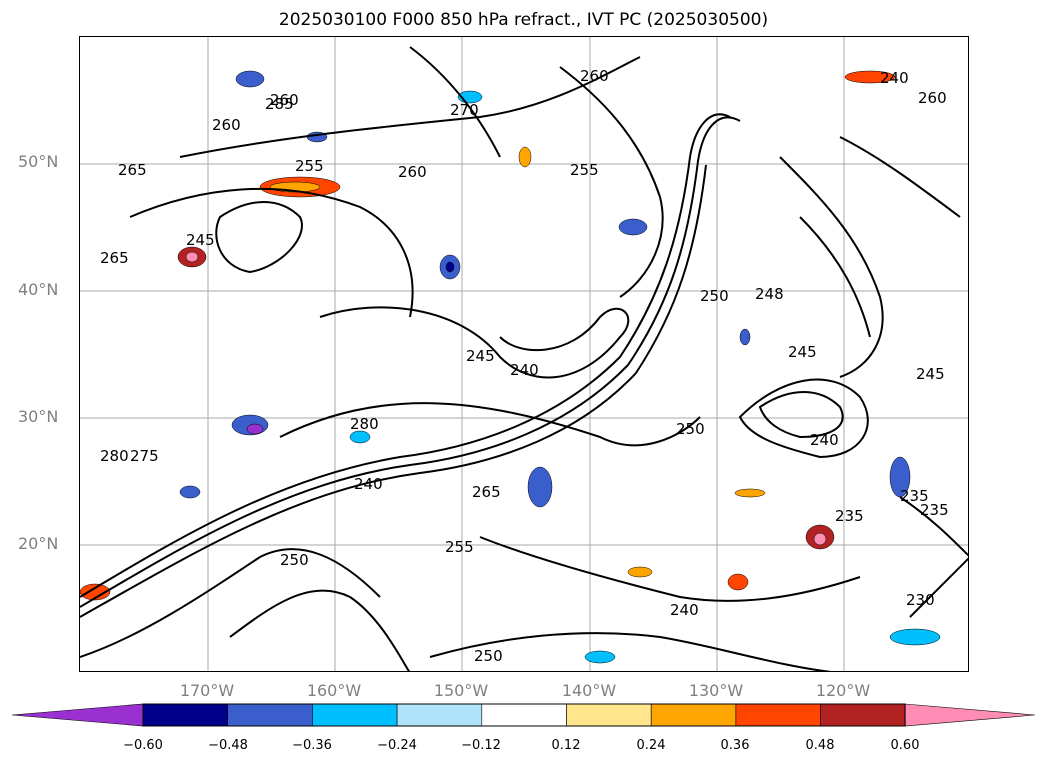 The image size is (1047, 765). I want to click on colorbar, so click(523, 715).